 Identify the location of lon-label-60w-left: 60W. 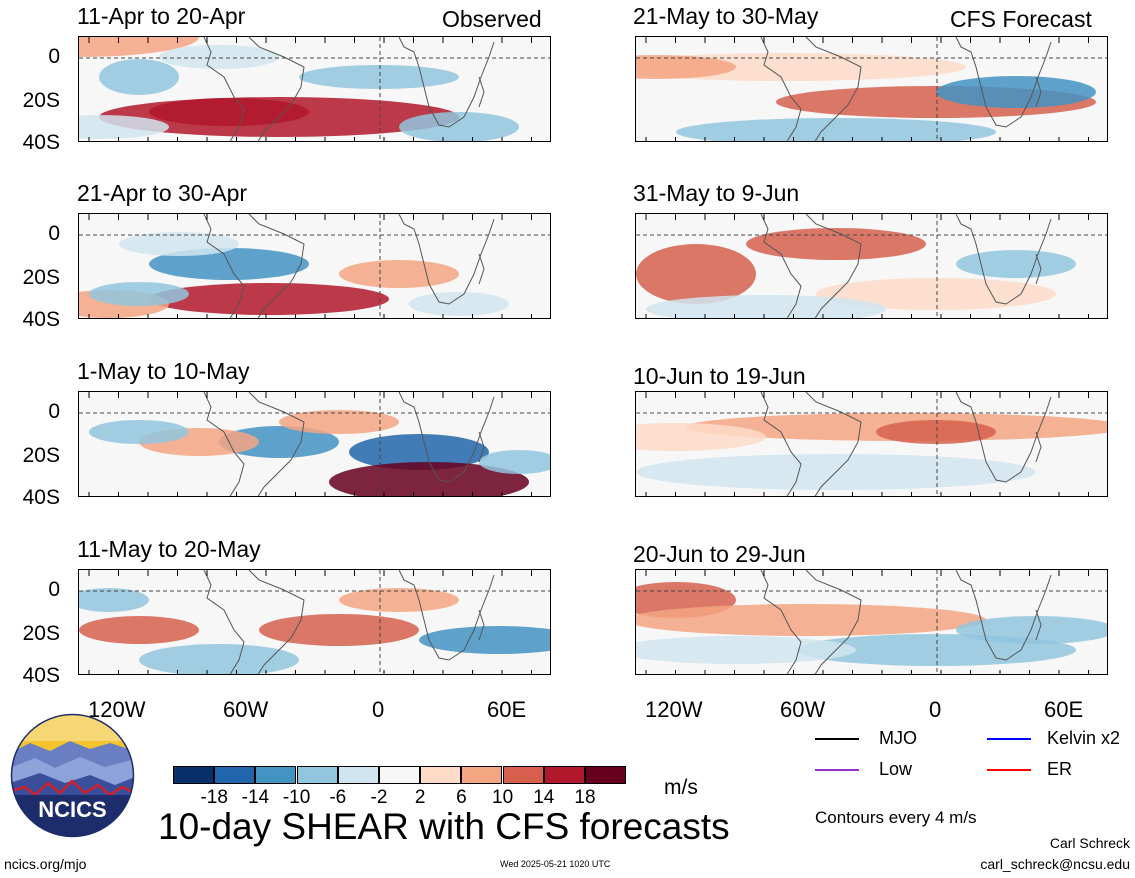
(246, 709).